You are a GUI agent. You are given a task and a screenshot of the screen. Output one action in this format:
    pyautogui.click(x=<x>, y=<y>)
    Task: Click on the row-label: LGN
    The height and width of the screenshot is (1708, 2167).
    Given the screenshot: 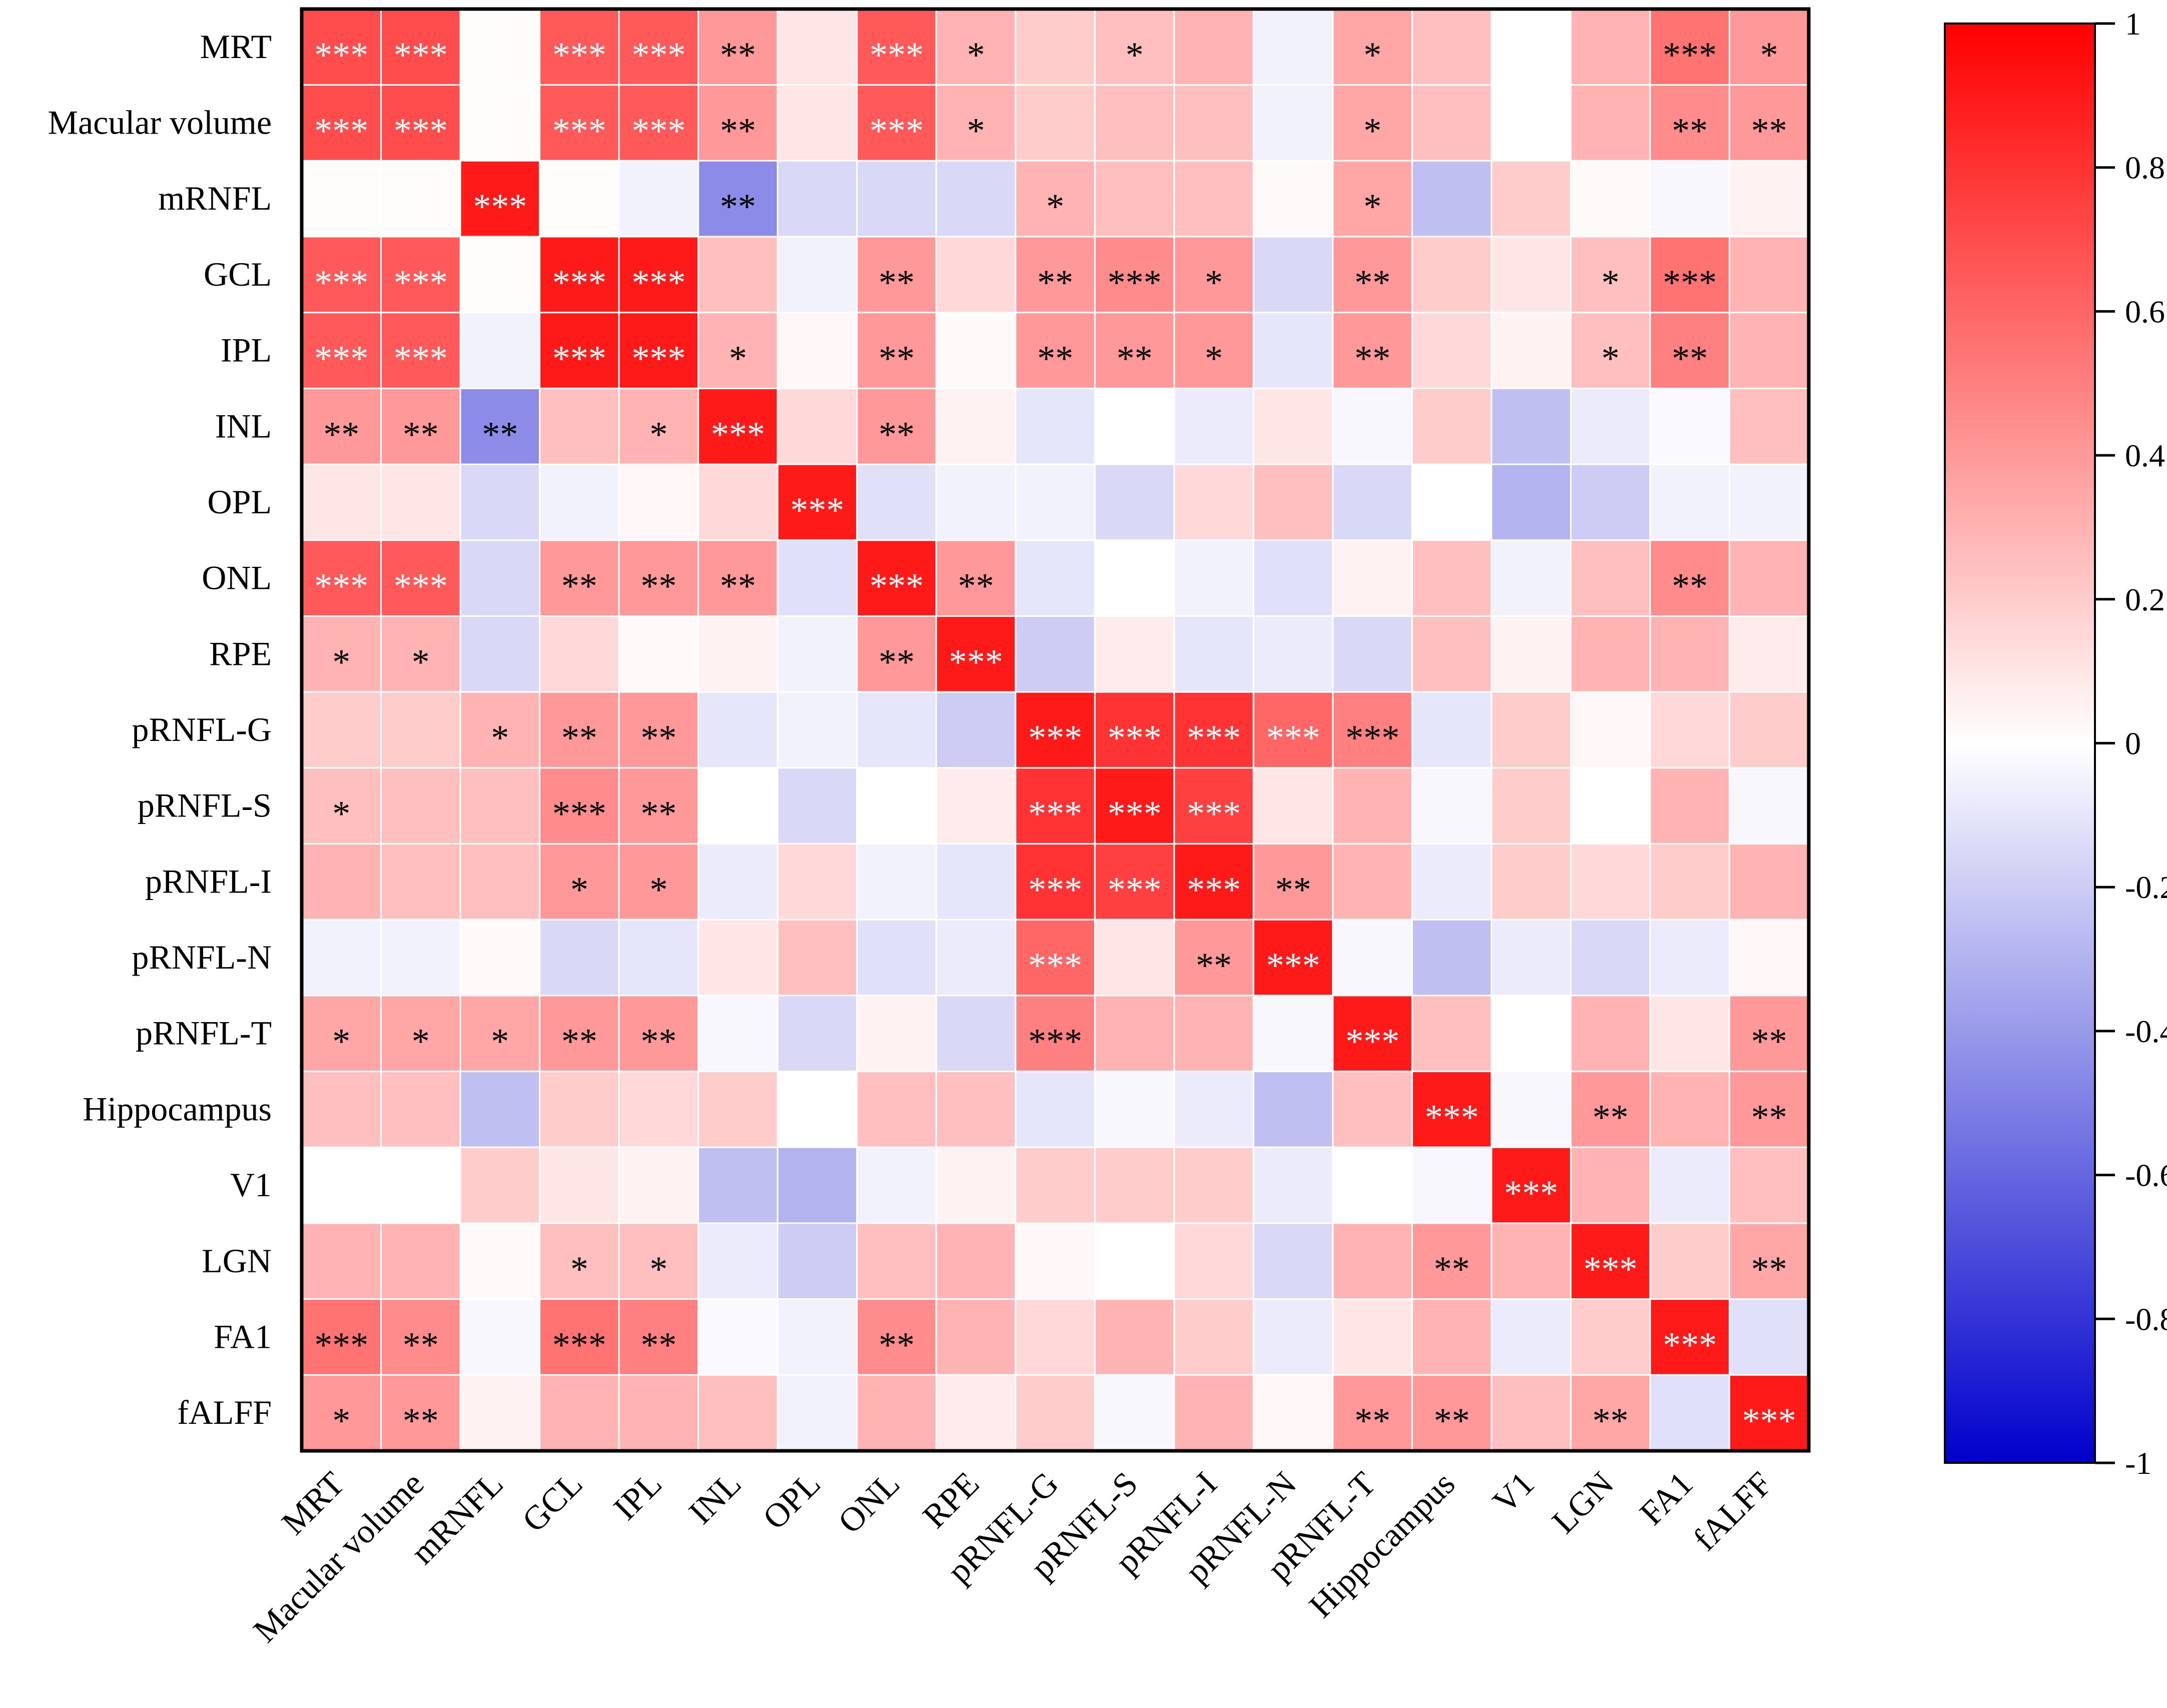 What is the action you would take?
    pyautogui.click(x=237, y=1261)
    